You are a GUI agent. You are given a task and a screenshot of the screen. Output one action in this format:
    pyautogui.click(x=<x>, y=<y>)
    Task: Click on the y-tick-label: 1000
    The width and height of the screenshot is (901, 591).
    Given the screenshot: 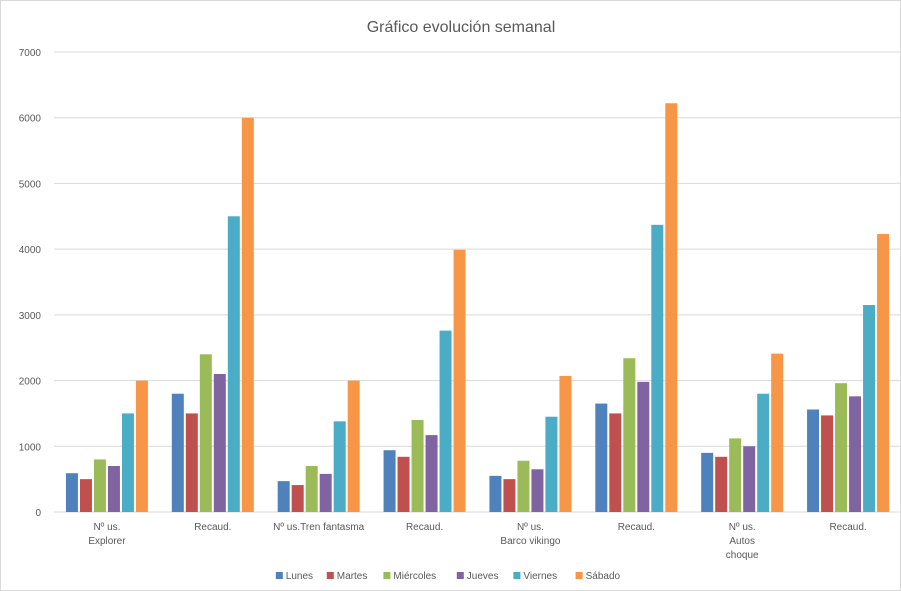 What is the action you would take?
    pyautogui.click(x=30, y=447)
    